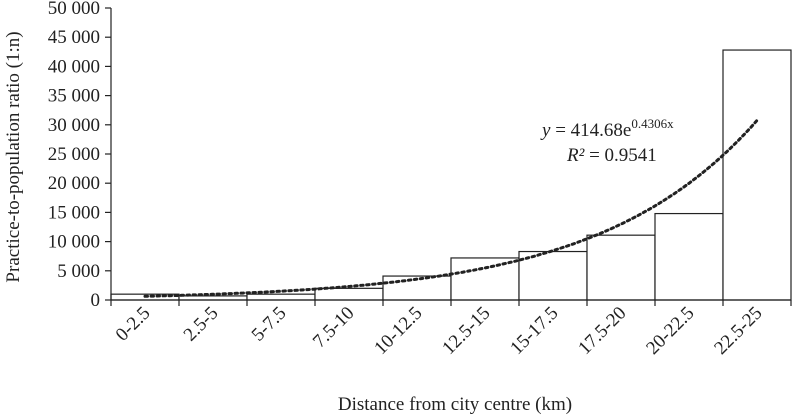  What do you see at coordinates (545, 130) in the screenshot?
I see `equation-y-symbol: y` at bounding box center [545, 130].